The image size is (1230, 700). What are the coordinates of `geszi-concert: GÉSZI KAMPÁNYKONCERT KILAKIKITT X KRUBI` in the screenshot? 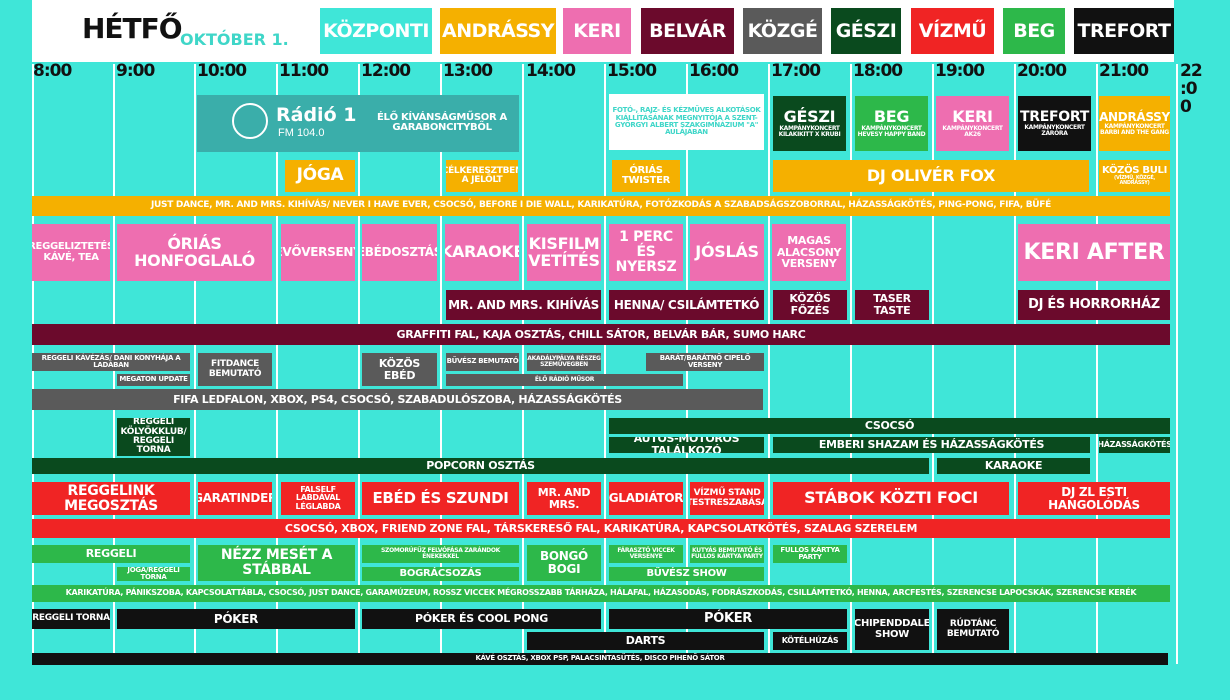 It's located at (809, 123).